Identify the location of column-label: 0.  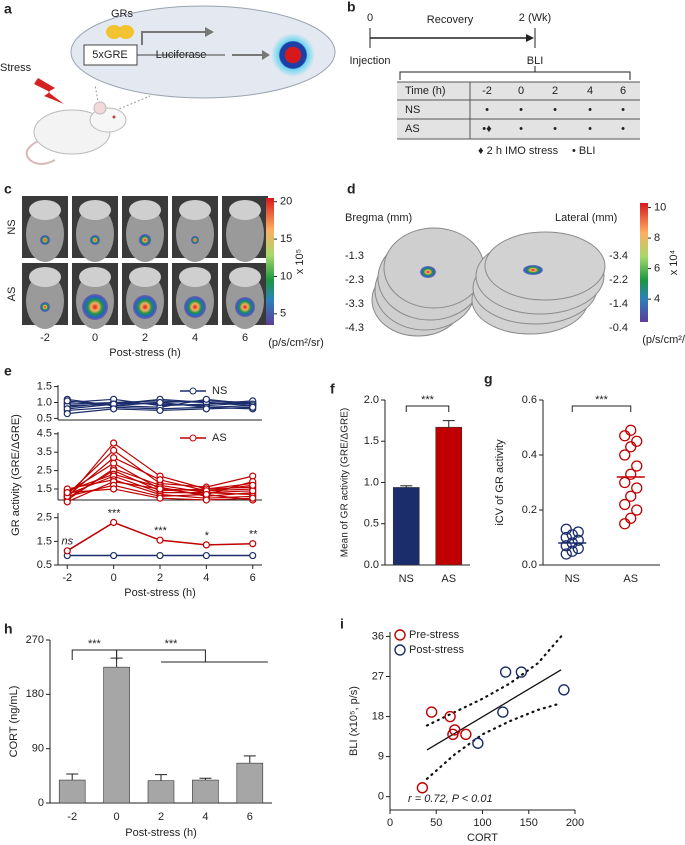
(95, 338).